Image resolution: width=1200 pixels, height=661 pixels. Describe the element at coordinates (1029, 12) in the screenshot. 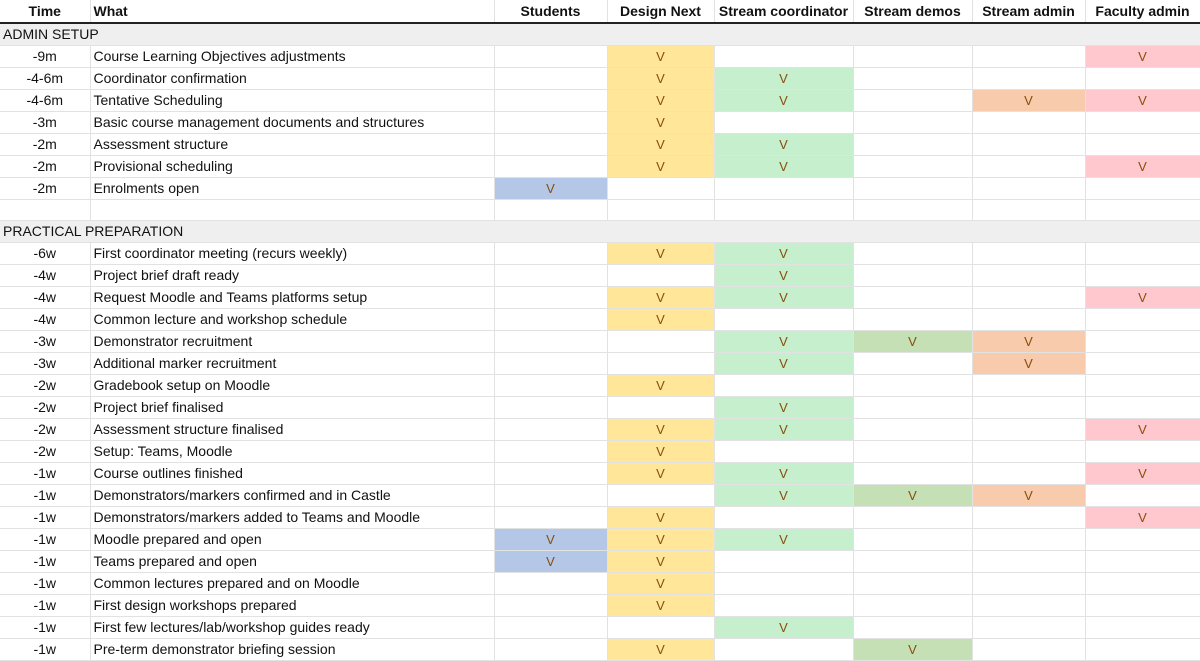

I see `header-stream-admin: Stream admin` at that location.